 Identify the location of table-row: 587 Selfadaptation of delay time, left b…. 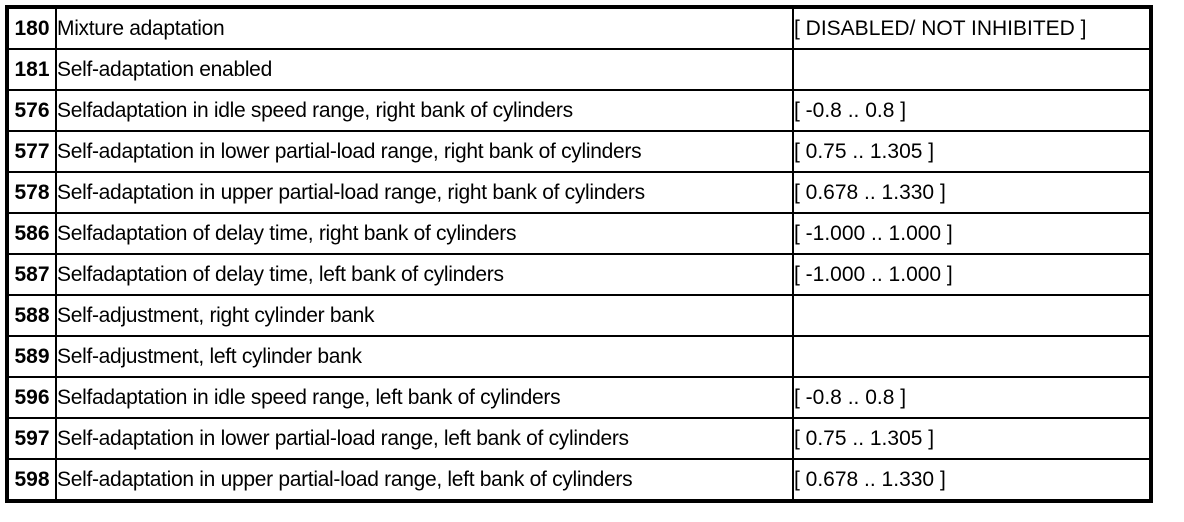
(579, 274).